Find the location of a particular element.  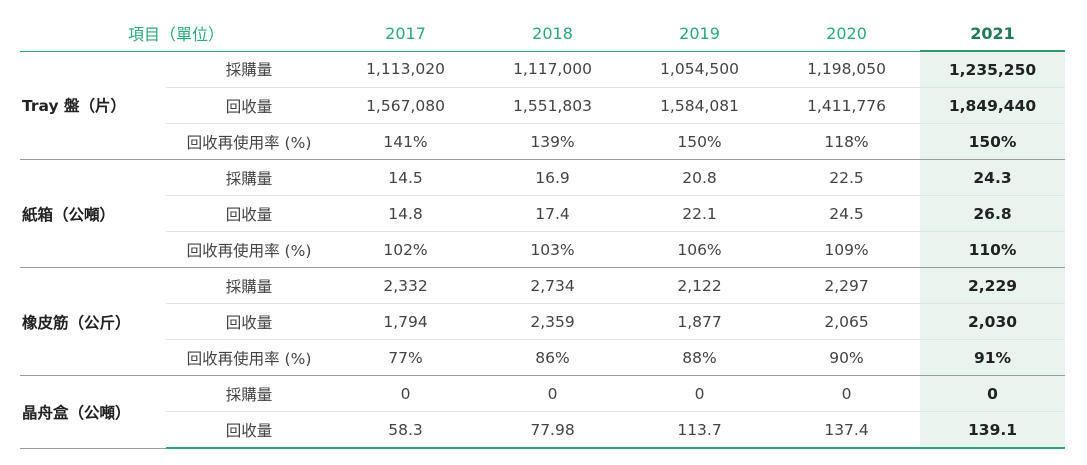

value-cell-2021: 2,030 is located at coordinates (993, 321).